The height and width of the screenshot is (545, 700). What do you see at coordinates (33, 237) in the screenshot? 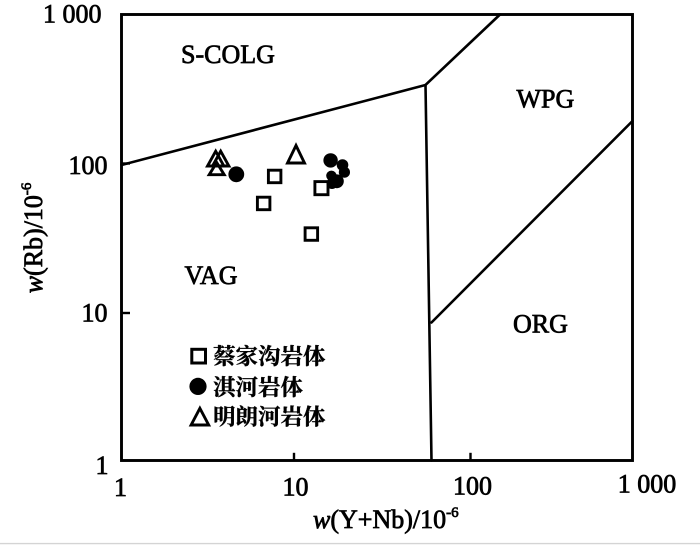
I see `svg-text: w(Rb)/10-6` at bounding box center [33, 237].